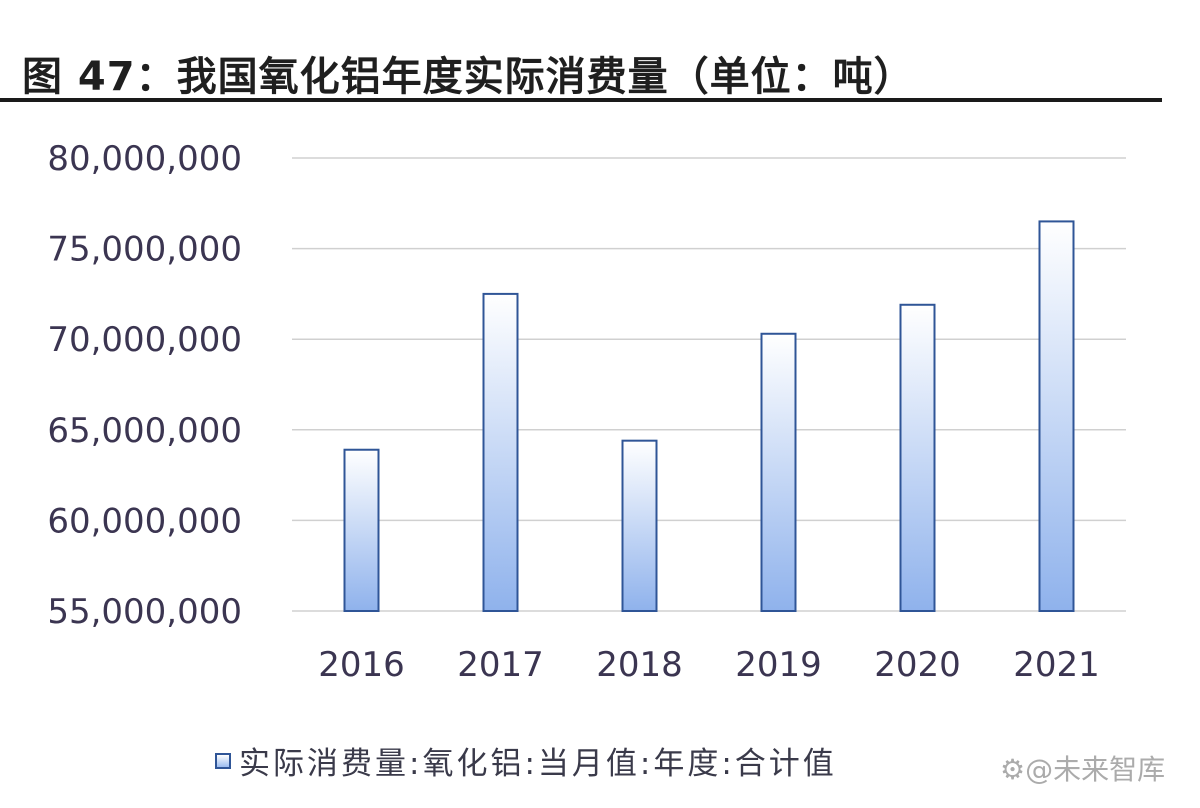 Image resolution: width=1200 pixels, height=808 pixels. Describe the element at coordinates (778, 665) in the screenshot. I see `x-tick-label: 2019` at that location.